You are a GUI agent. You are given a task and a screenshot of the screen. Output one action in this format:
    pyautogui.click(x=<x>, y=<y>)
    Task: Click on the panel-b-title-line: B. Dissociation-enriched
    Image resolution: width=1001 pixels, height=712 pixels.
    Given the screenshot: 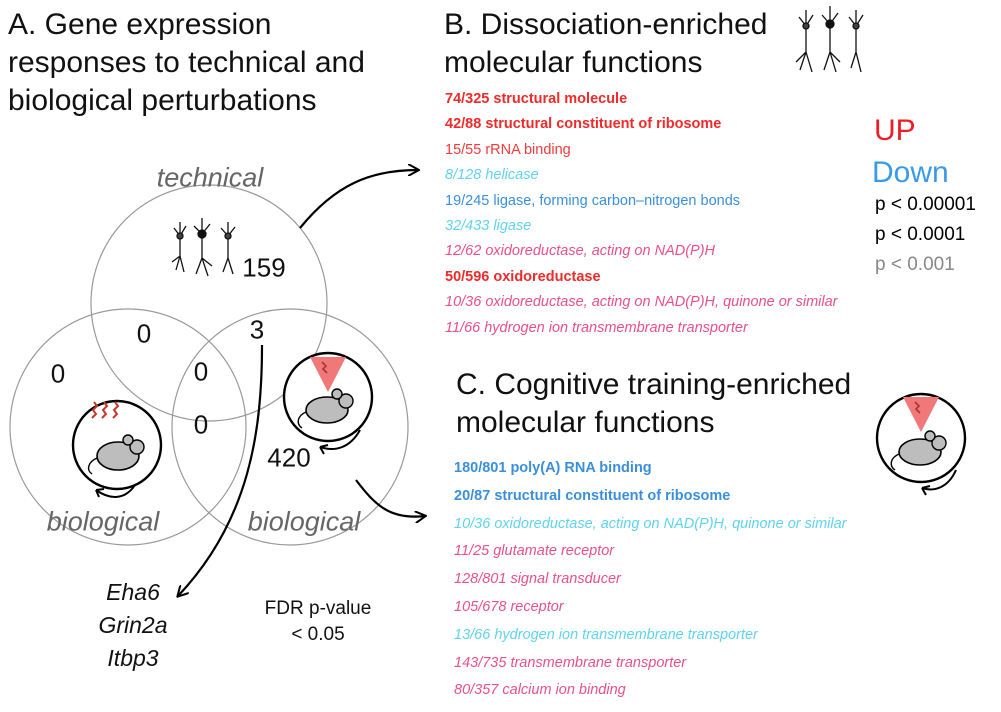 What is the action you would take?
    pyautogui.click(x=606, y=24)
    